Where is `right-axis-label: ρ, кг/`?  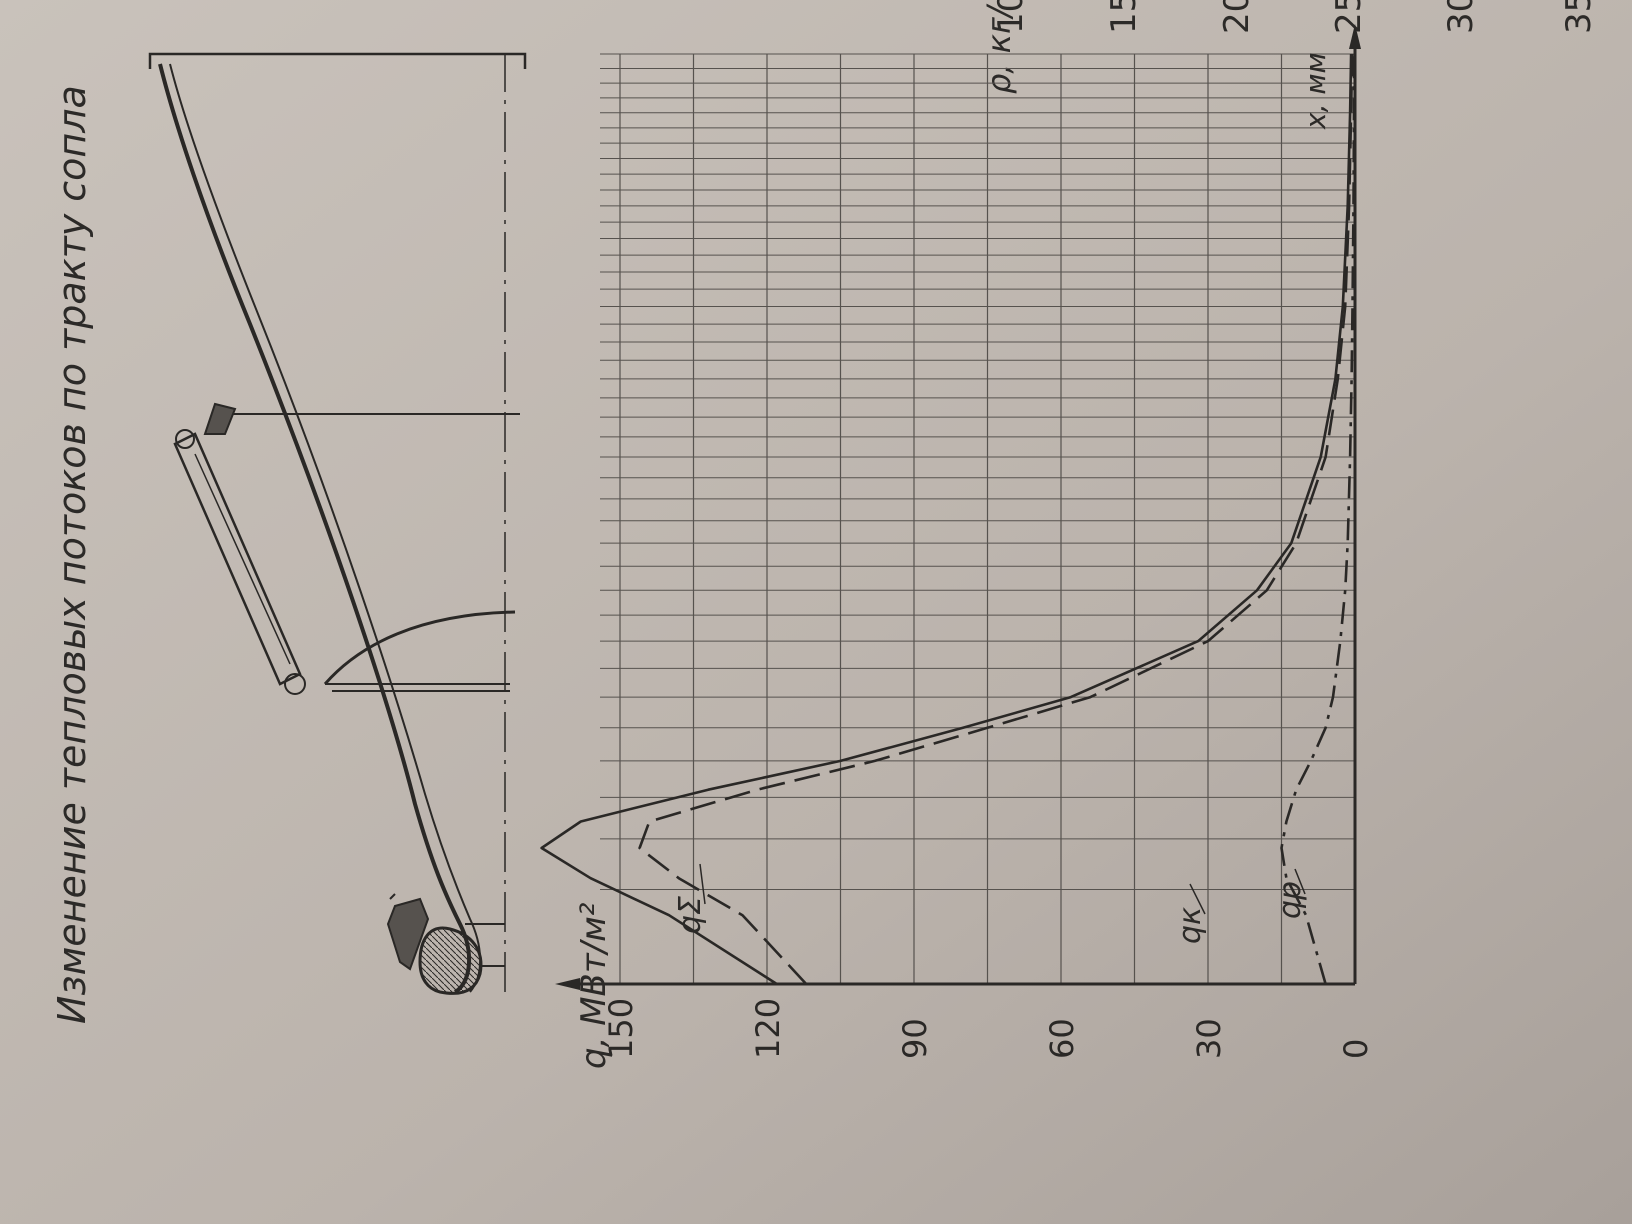 right-axis-label: ρ, кг/ is located at coordinates (999, 48).